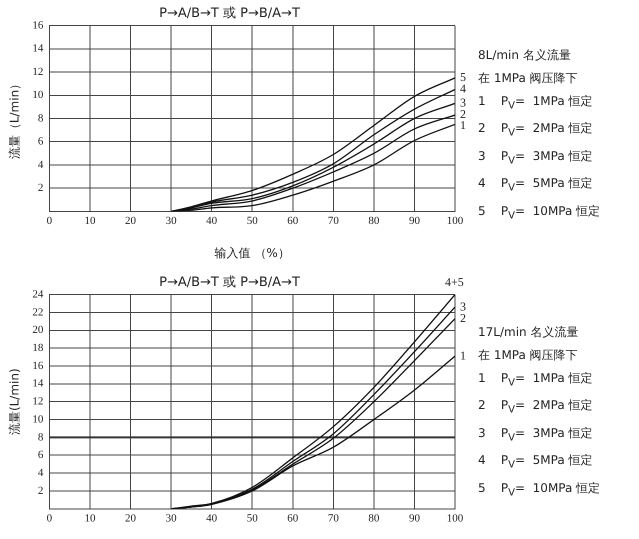 The height and width of the screenshot is (539, 639). Describe the element at coordinates (463, 77) in the screenshot. I see `series-label: 5` at that location.